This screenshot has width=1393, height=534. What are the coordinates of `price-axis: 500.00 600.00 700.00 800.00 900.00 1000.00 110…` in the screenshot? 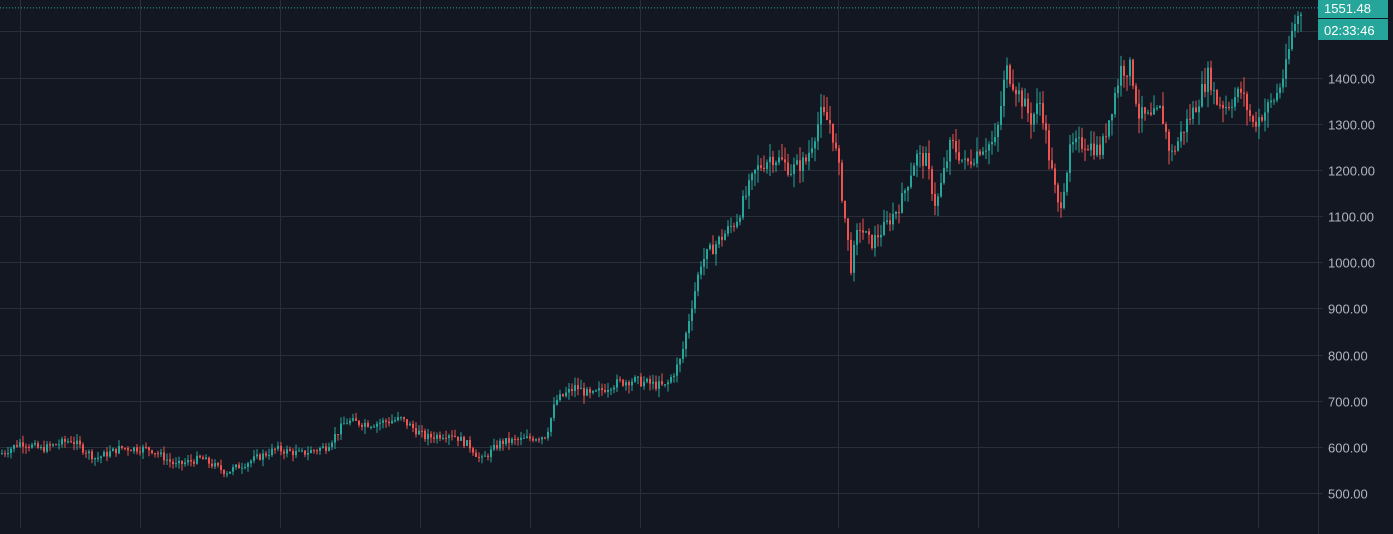 It's located at (1346, 267).